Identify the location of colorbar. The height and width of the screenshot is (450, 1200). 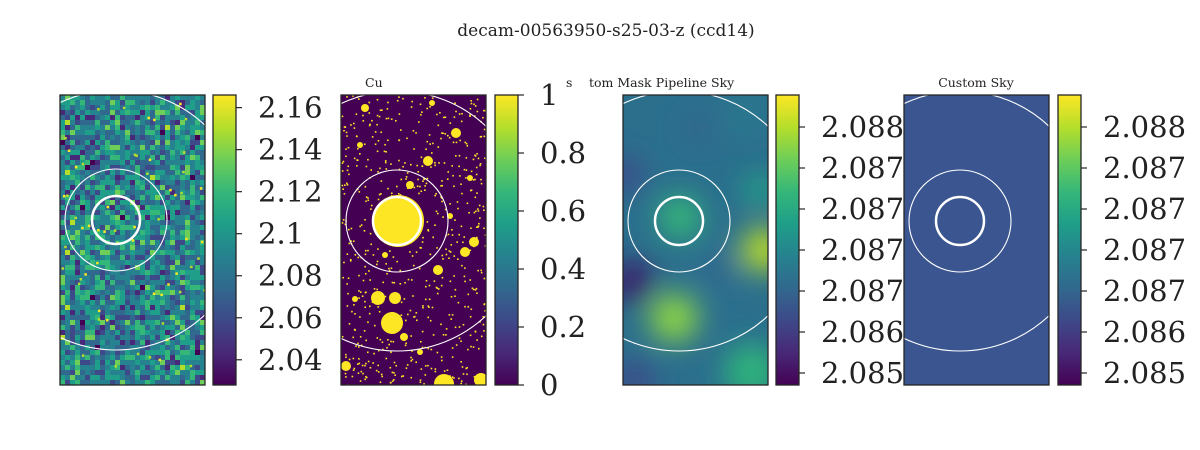
(506, 240).